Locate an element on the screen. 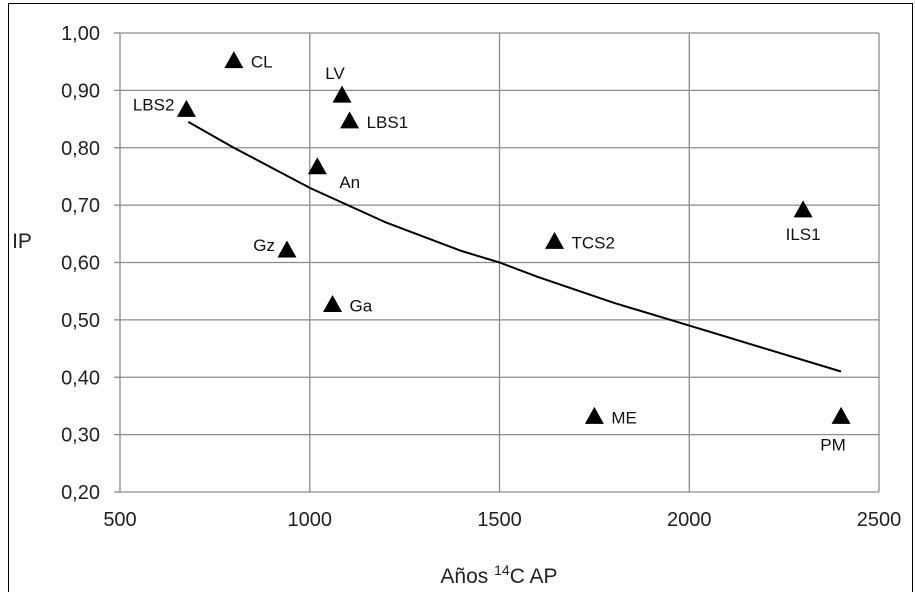 The height and width of the screenshot is (593, 915). x-axis-title-sup: 14 is located at coordinates (502, 570).